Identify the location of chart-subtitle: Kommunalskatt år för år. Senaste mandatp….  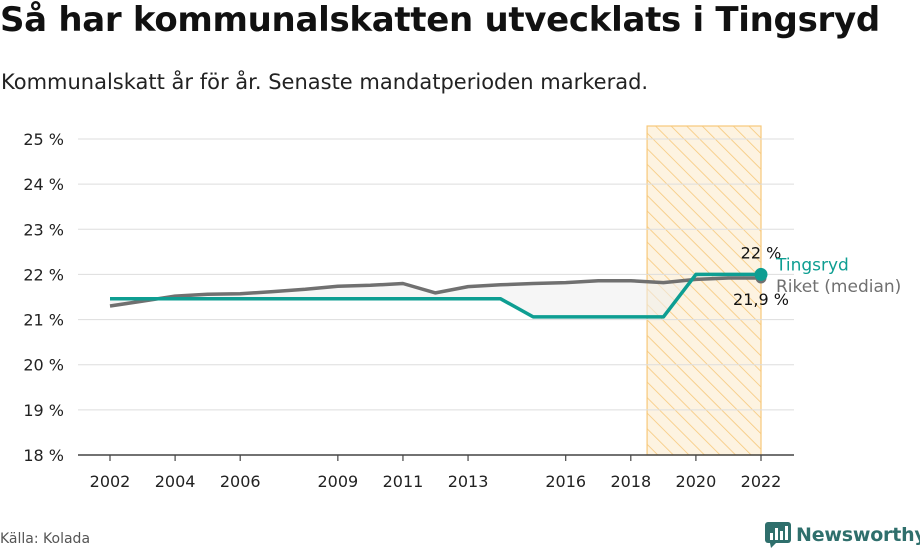
(325, 82).